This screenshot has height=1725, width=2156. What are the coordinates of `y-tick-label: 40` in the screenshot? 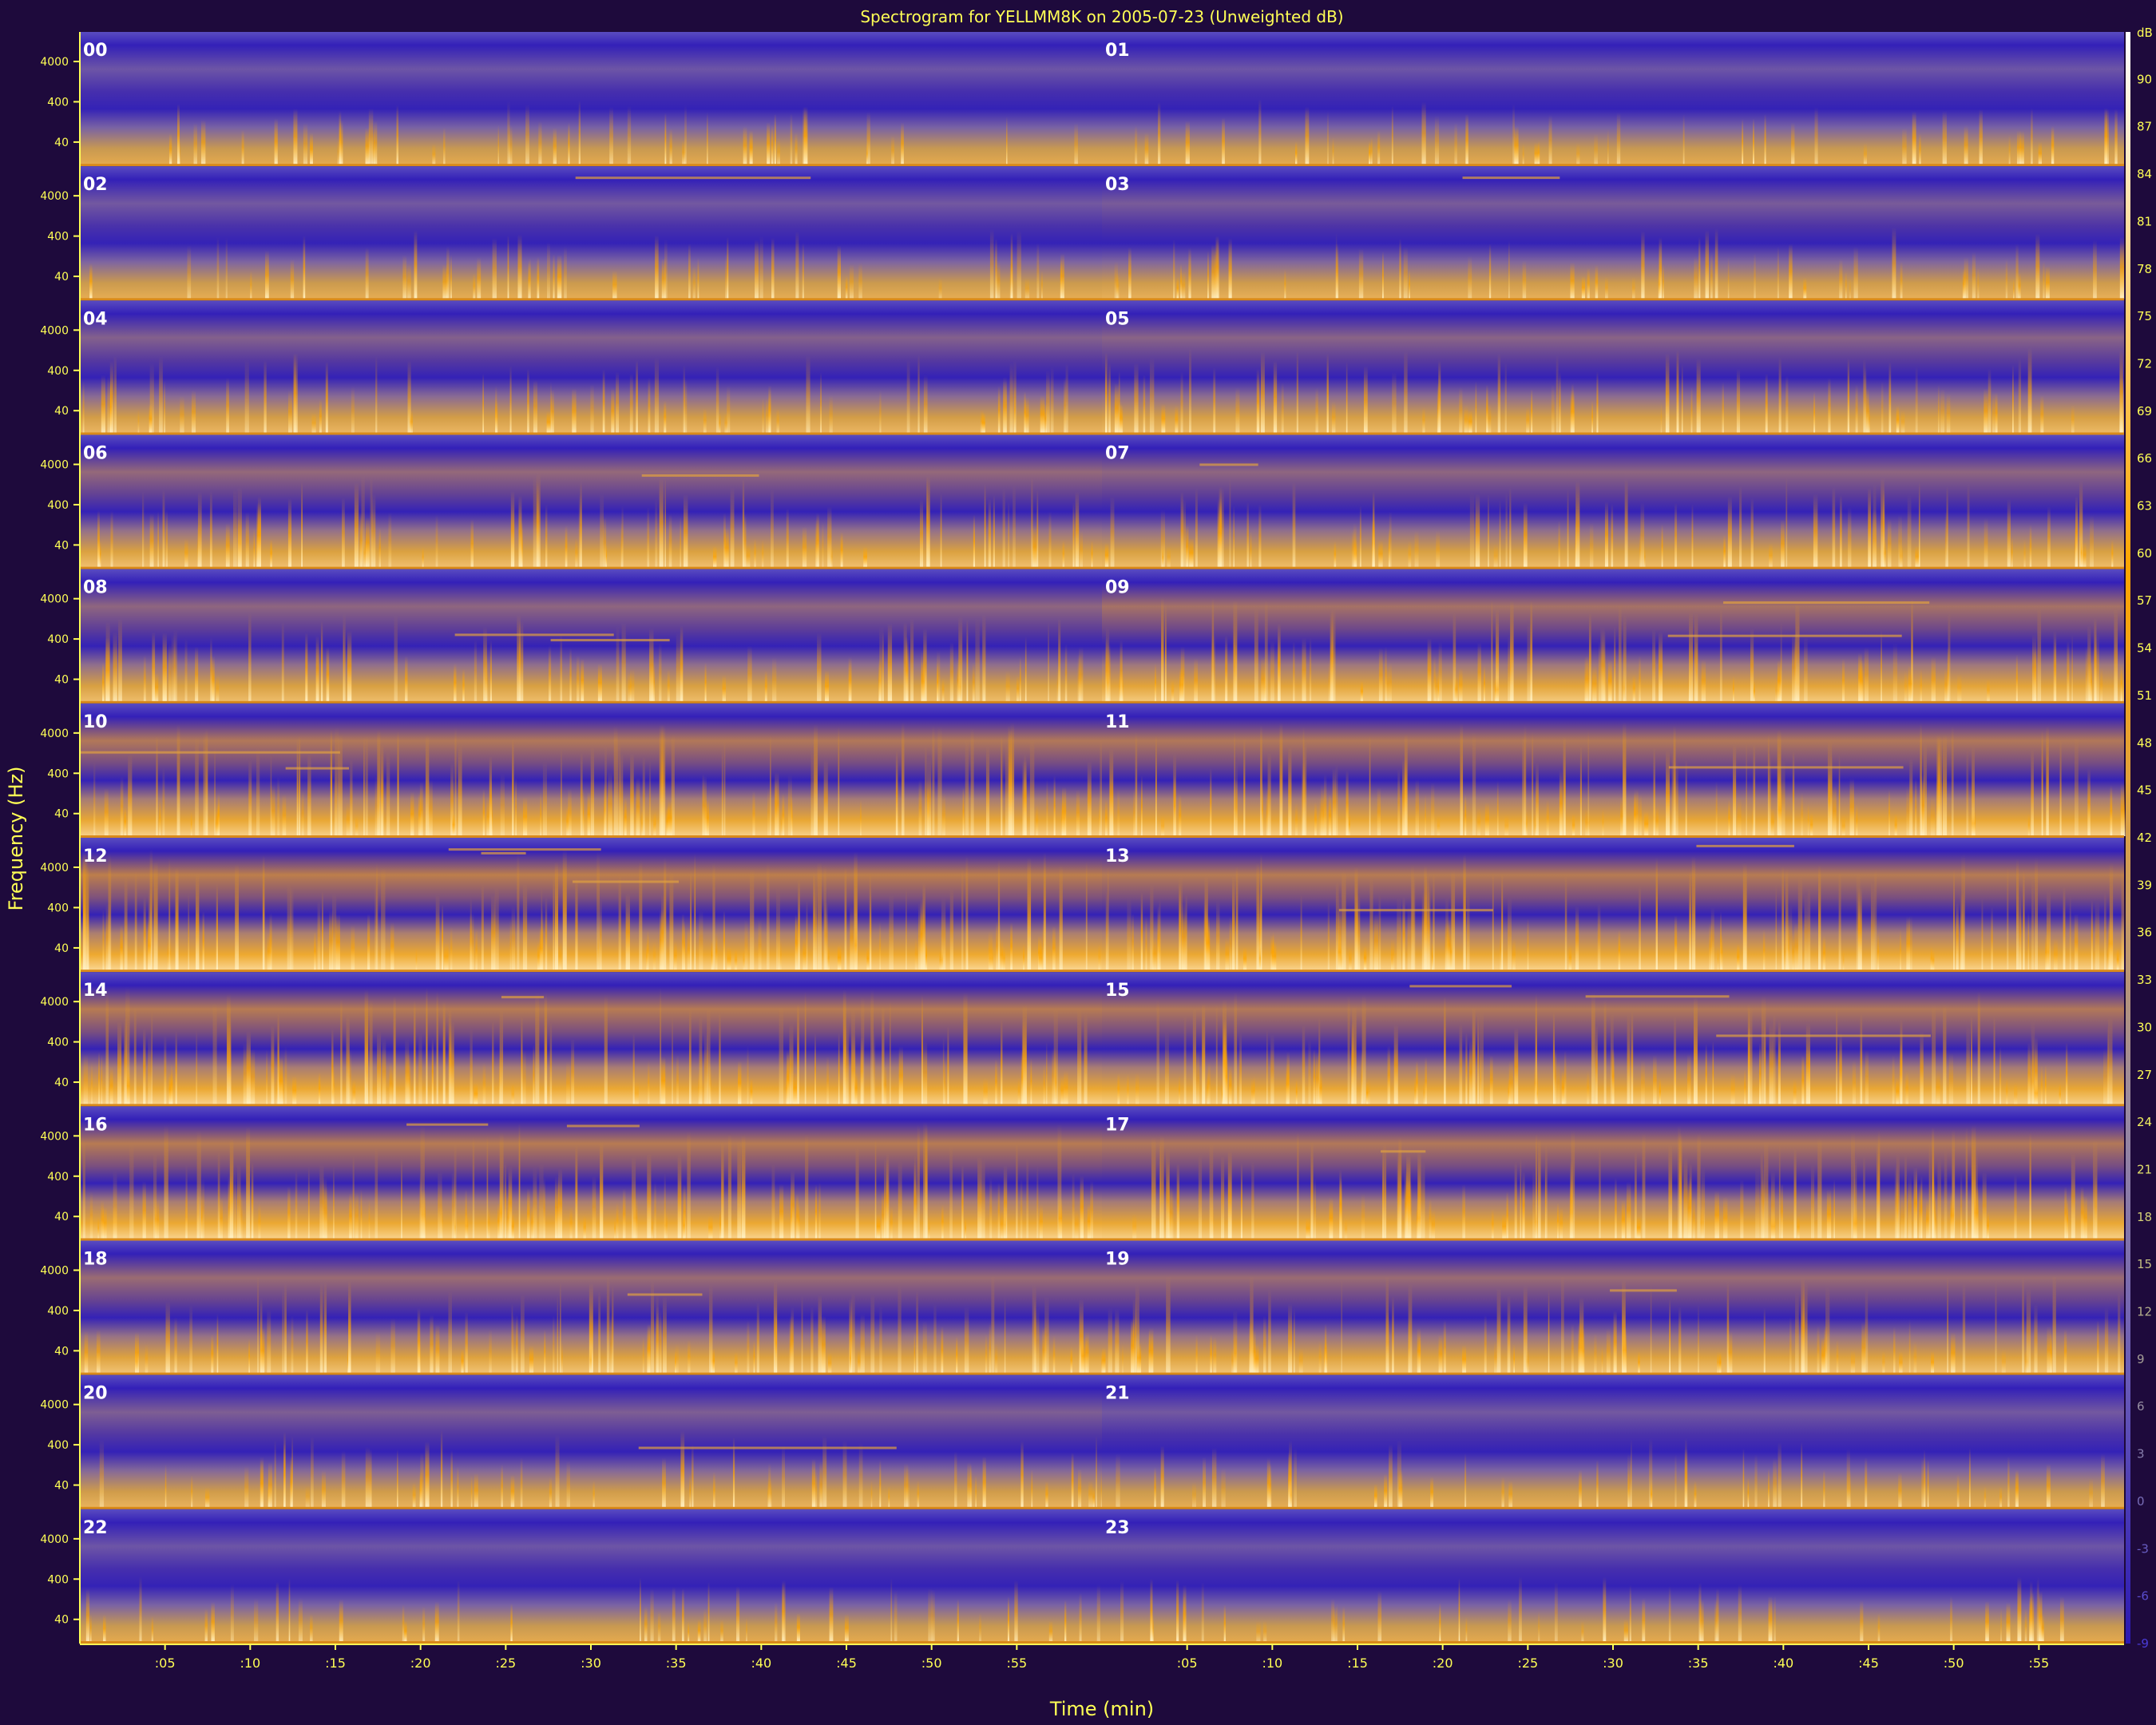 It's located at (61, 815).